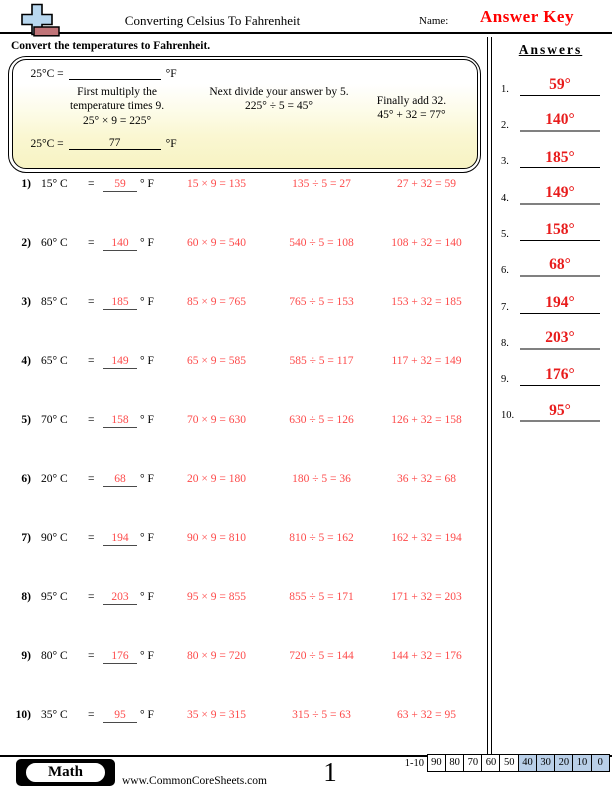 The width and height of the screenshot is (612, 792). I want to click on commoncoresheets-logo-icon, so click(40, 20).